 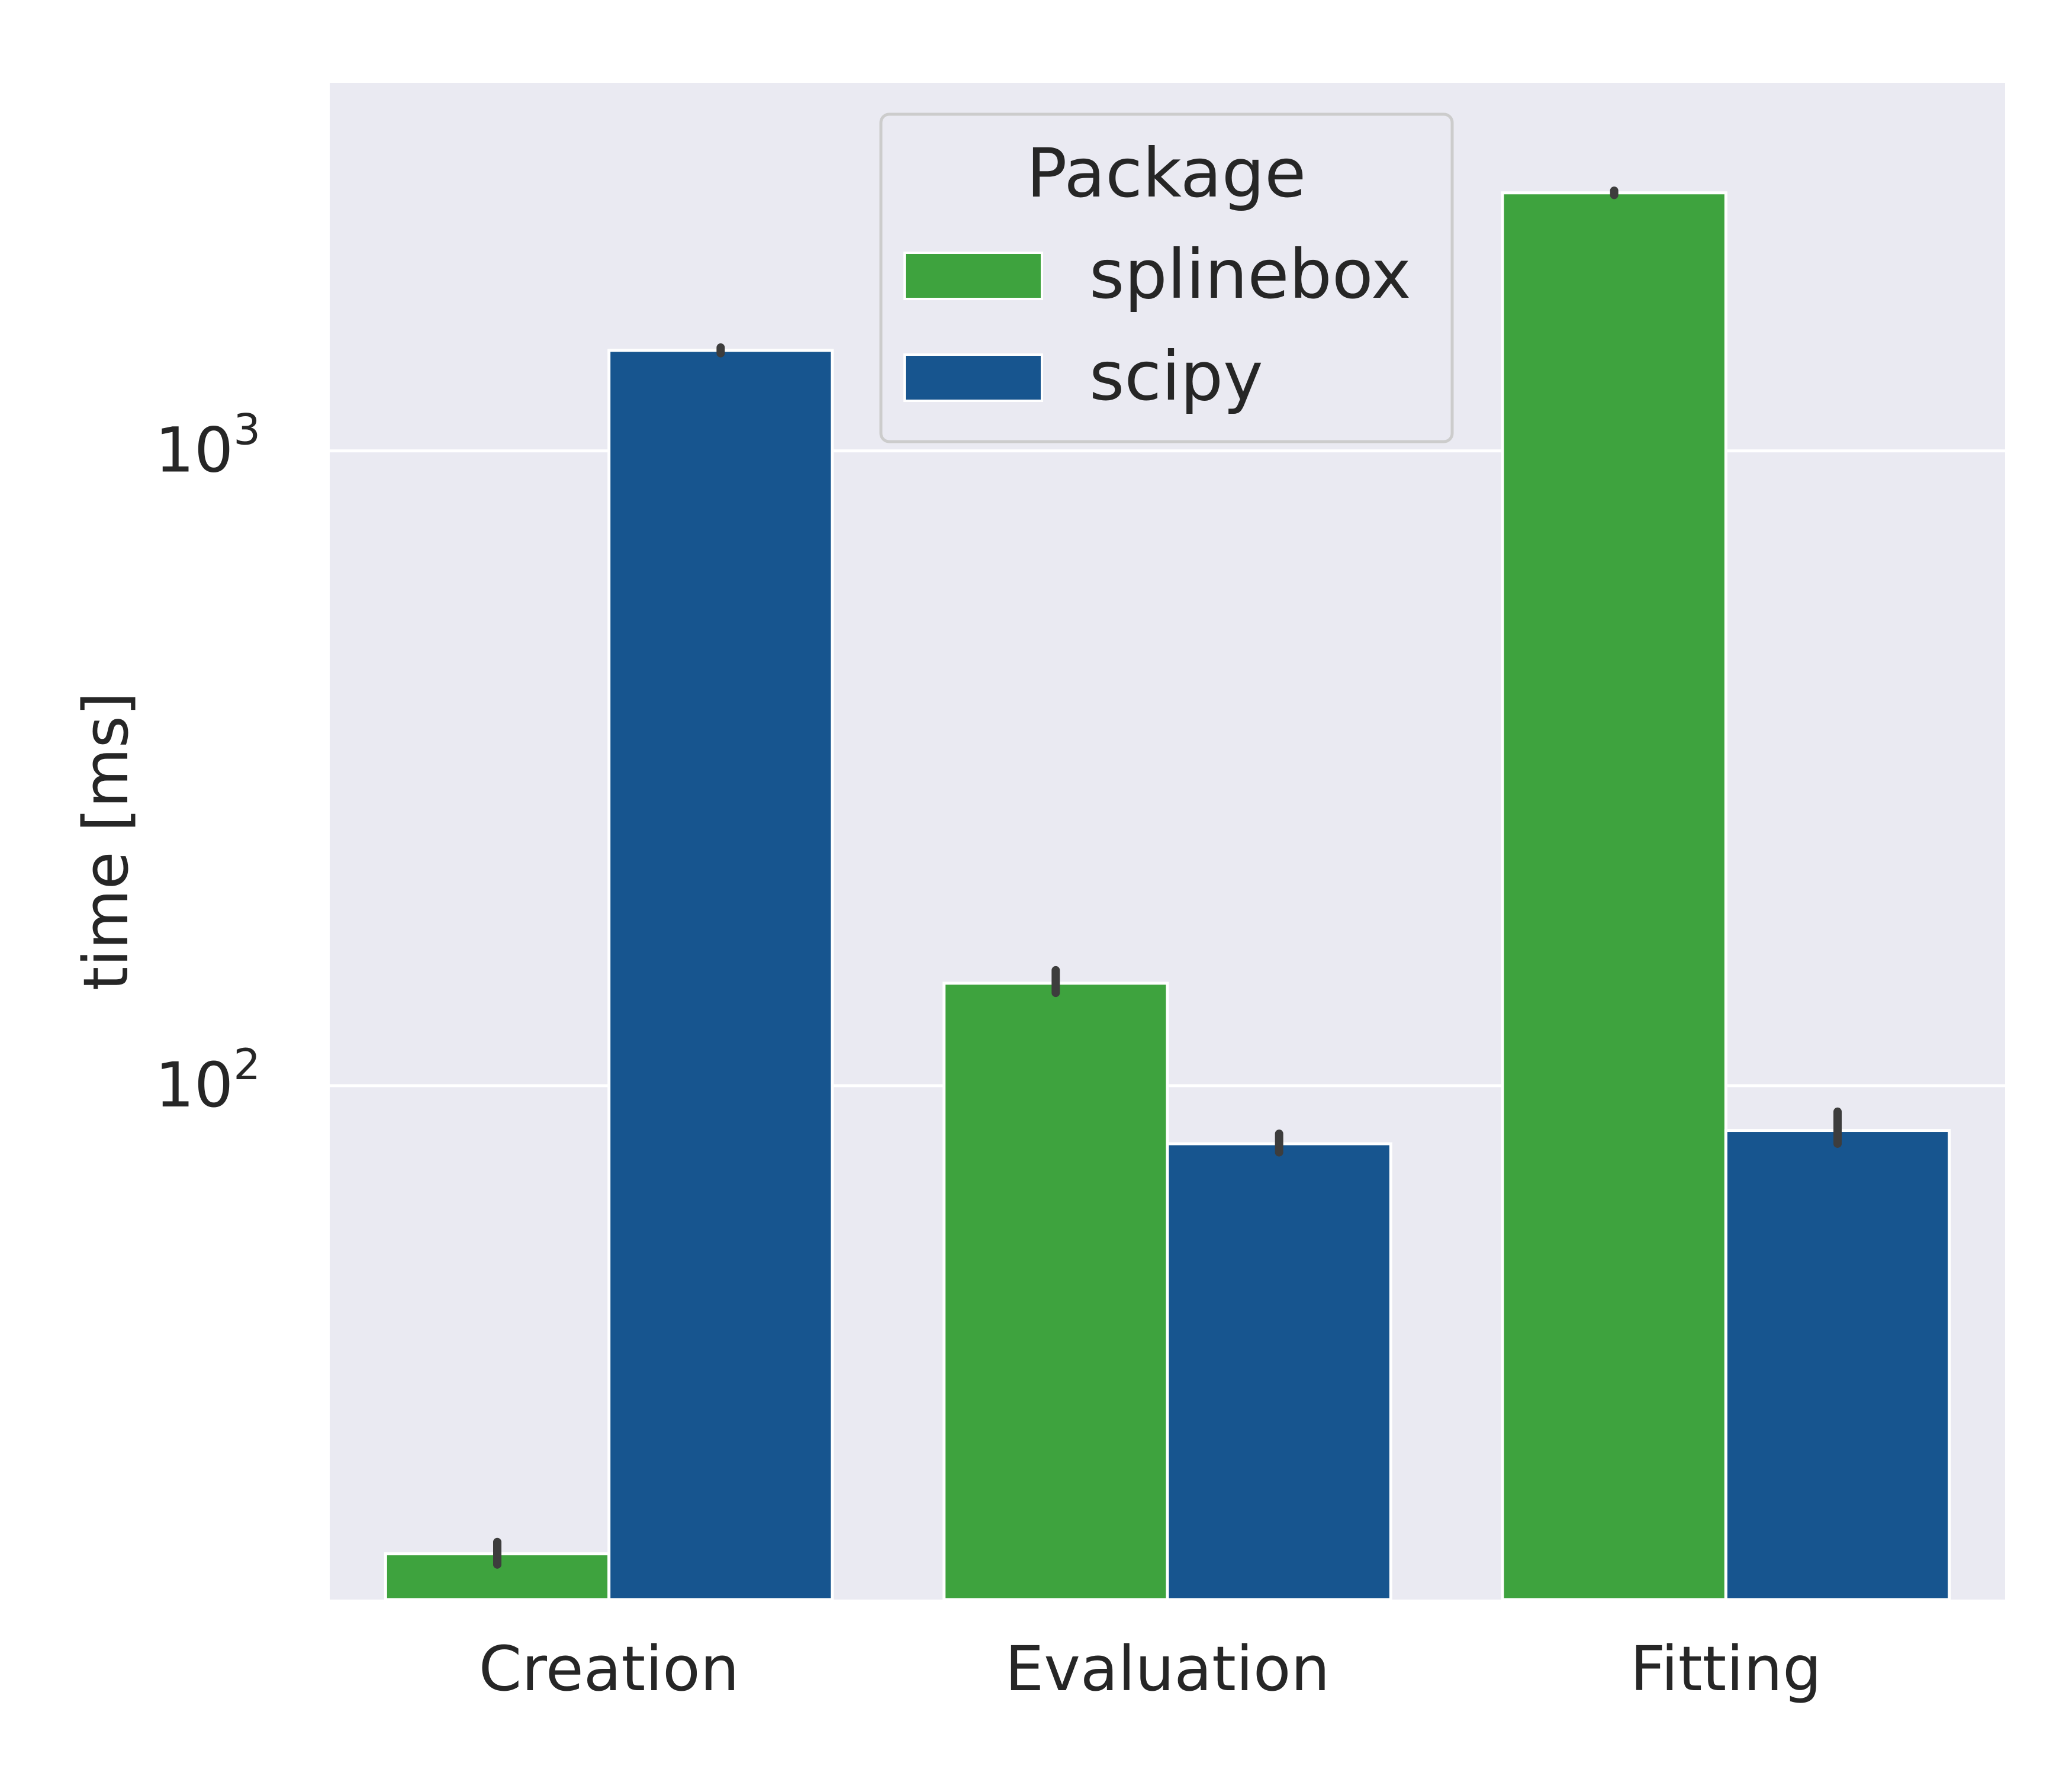 I want to click on x-tick-label: Fitting, so click(x=1726, y=1669).